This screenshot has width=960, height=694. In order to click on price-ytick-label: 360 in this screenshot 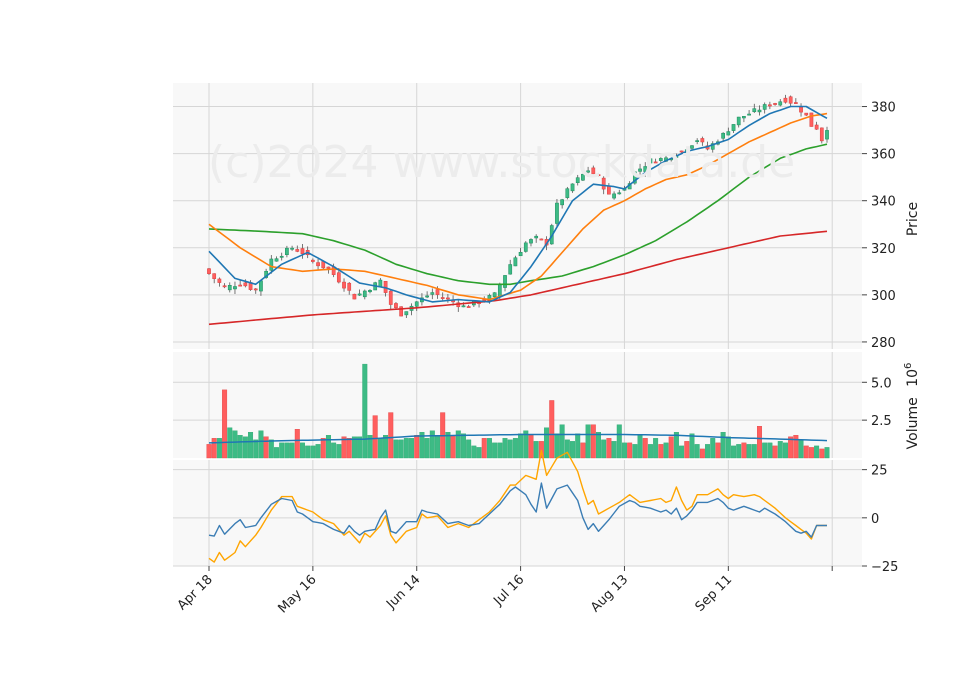, I will do `click(883, 155)`.